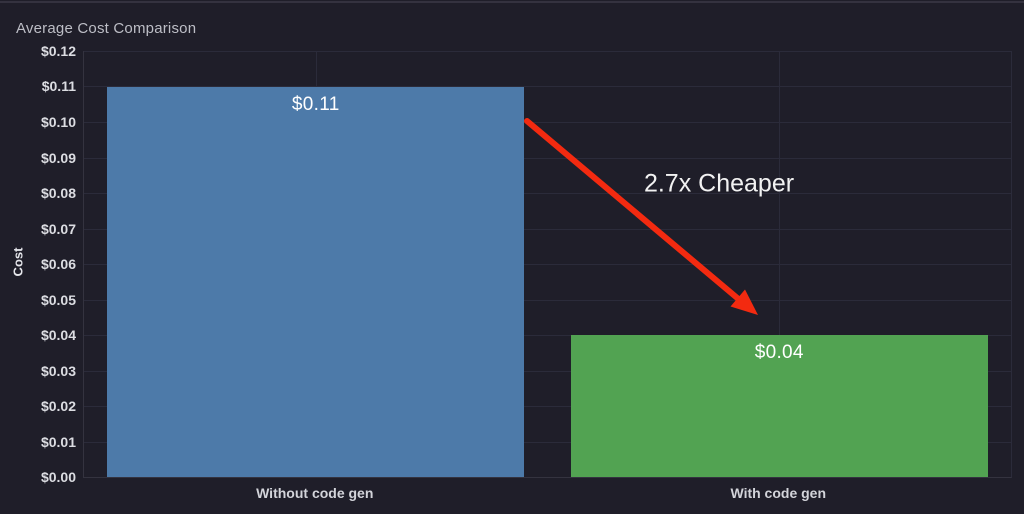 The width and height of the screenshot is (1024, 514). What do you see at coordinates (58, 157) in the screenshot?
I see `y-tick-label: $0.09` at bounding box center [58, 157].